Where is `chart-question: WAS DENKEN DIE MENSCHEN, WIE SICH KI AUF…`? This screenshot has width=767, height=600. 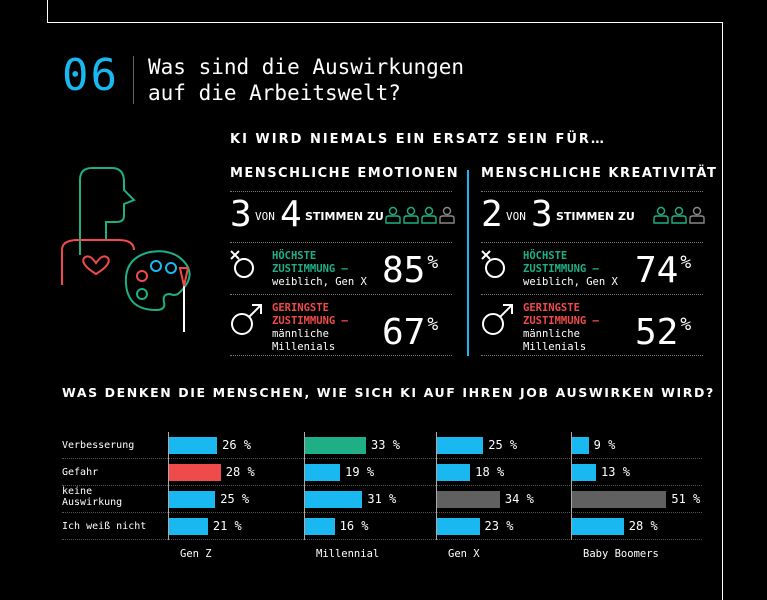 chart-question: WAS DENKEN DIE MENSCHEN, WIE SICH KI AUF… is located at coordinates (388, 392).